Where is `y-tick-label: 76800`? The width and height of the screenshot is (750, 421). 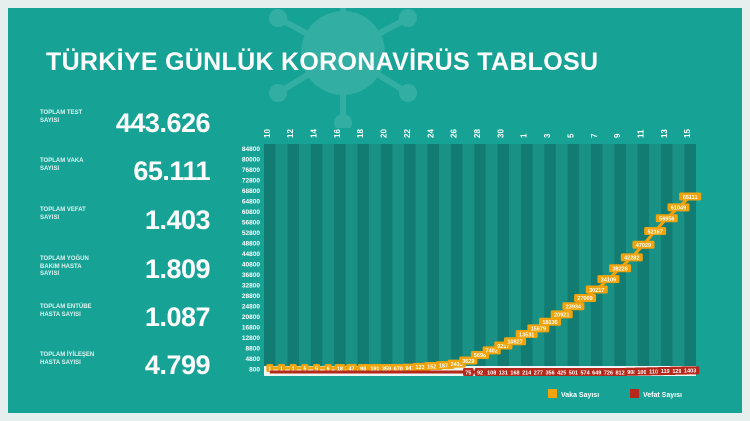
y-tick-label: 76800 is located at coordinates (251, 170).